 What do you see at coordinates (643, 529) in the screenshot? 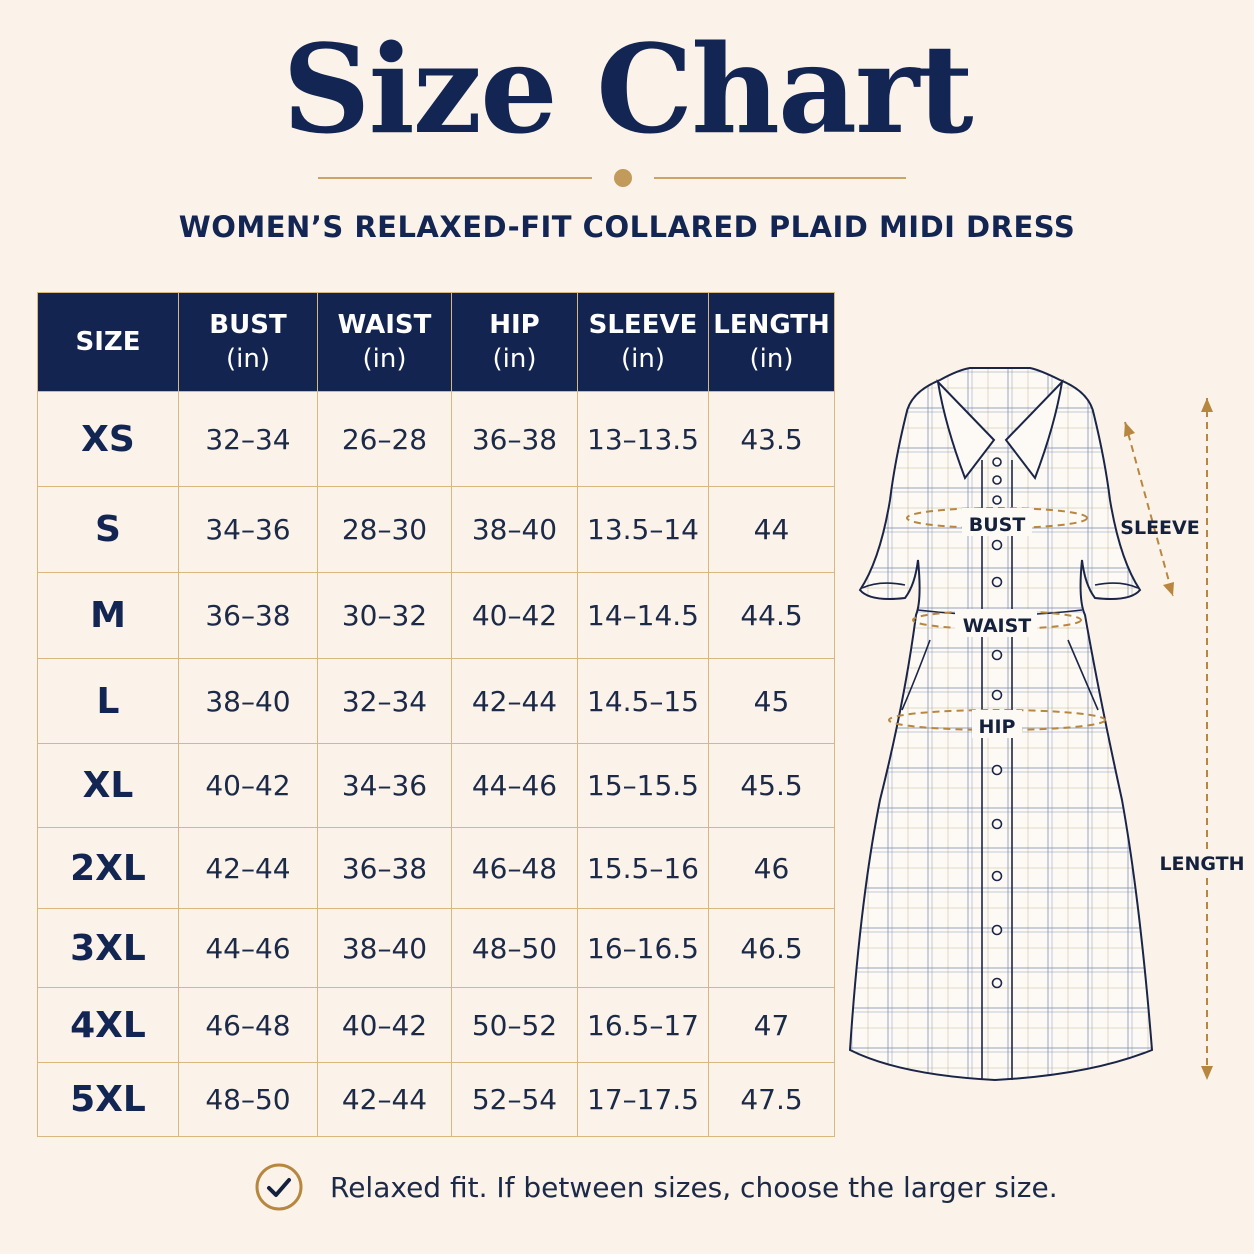
I see `cell-sleeve: 13.5–14` at bounding box center [643, 529].